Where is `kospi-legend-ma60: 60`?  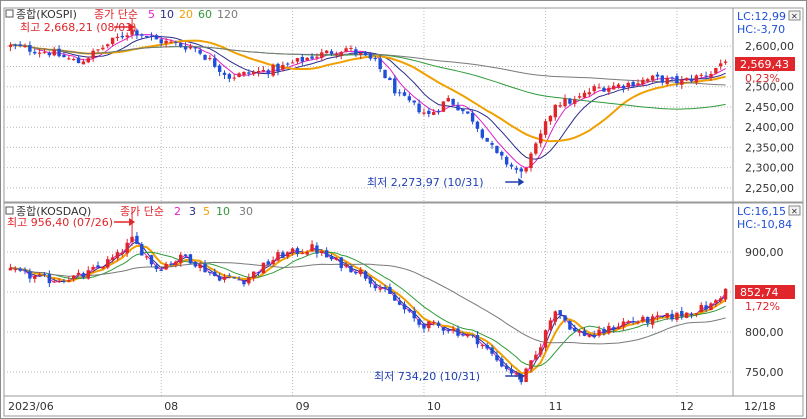
kospi-legend-ma60: 60 is located at coordinates (205, 14).